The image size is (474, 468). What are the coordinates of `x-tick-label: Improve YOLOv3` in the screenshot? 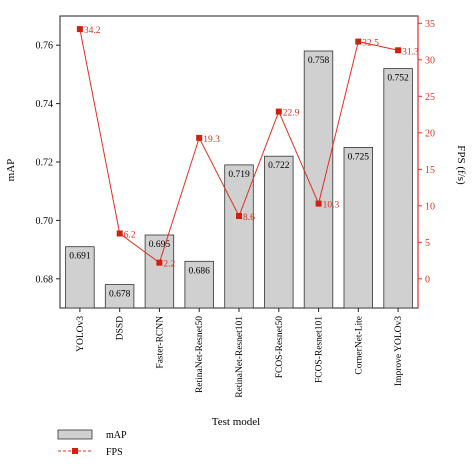 It's located at (399, 351).